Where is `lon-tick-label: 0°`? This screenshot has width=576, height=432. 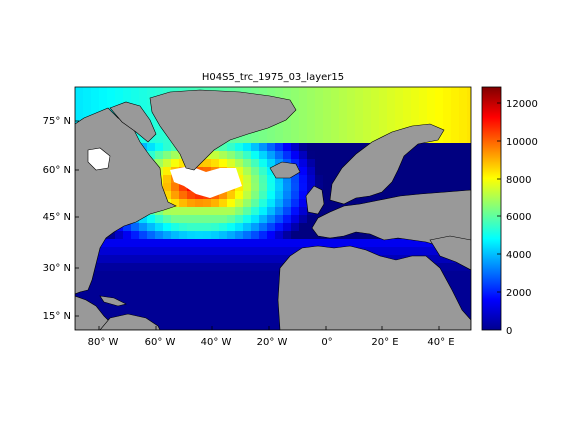 lon-tick-label: 0° is located at coordinates (326, 342).